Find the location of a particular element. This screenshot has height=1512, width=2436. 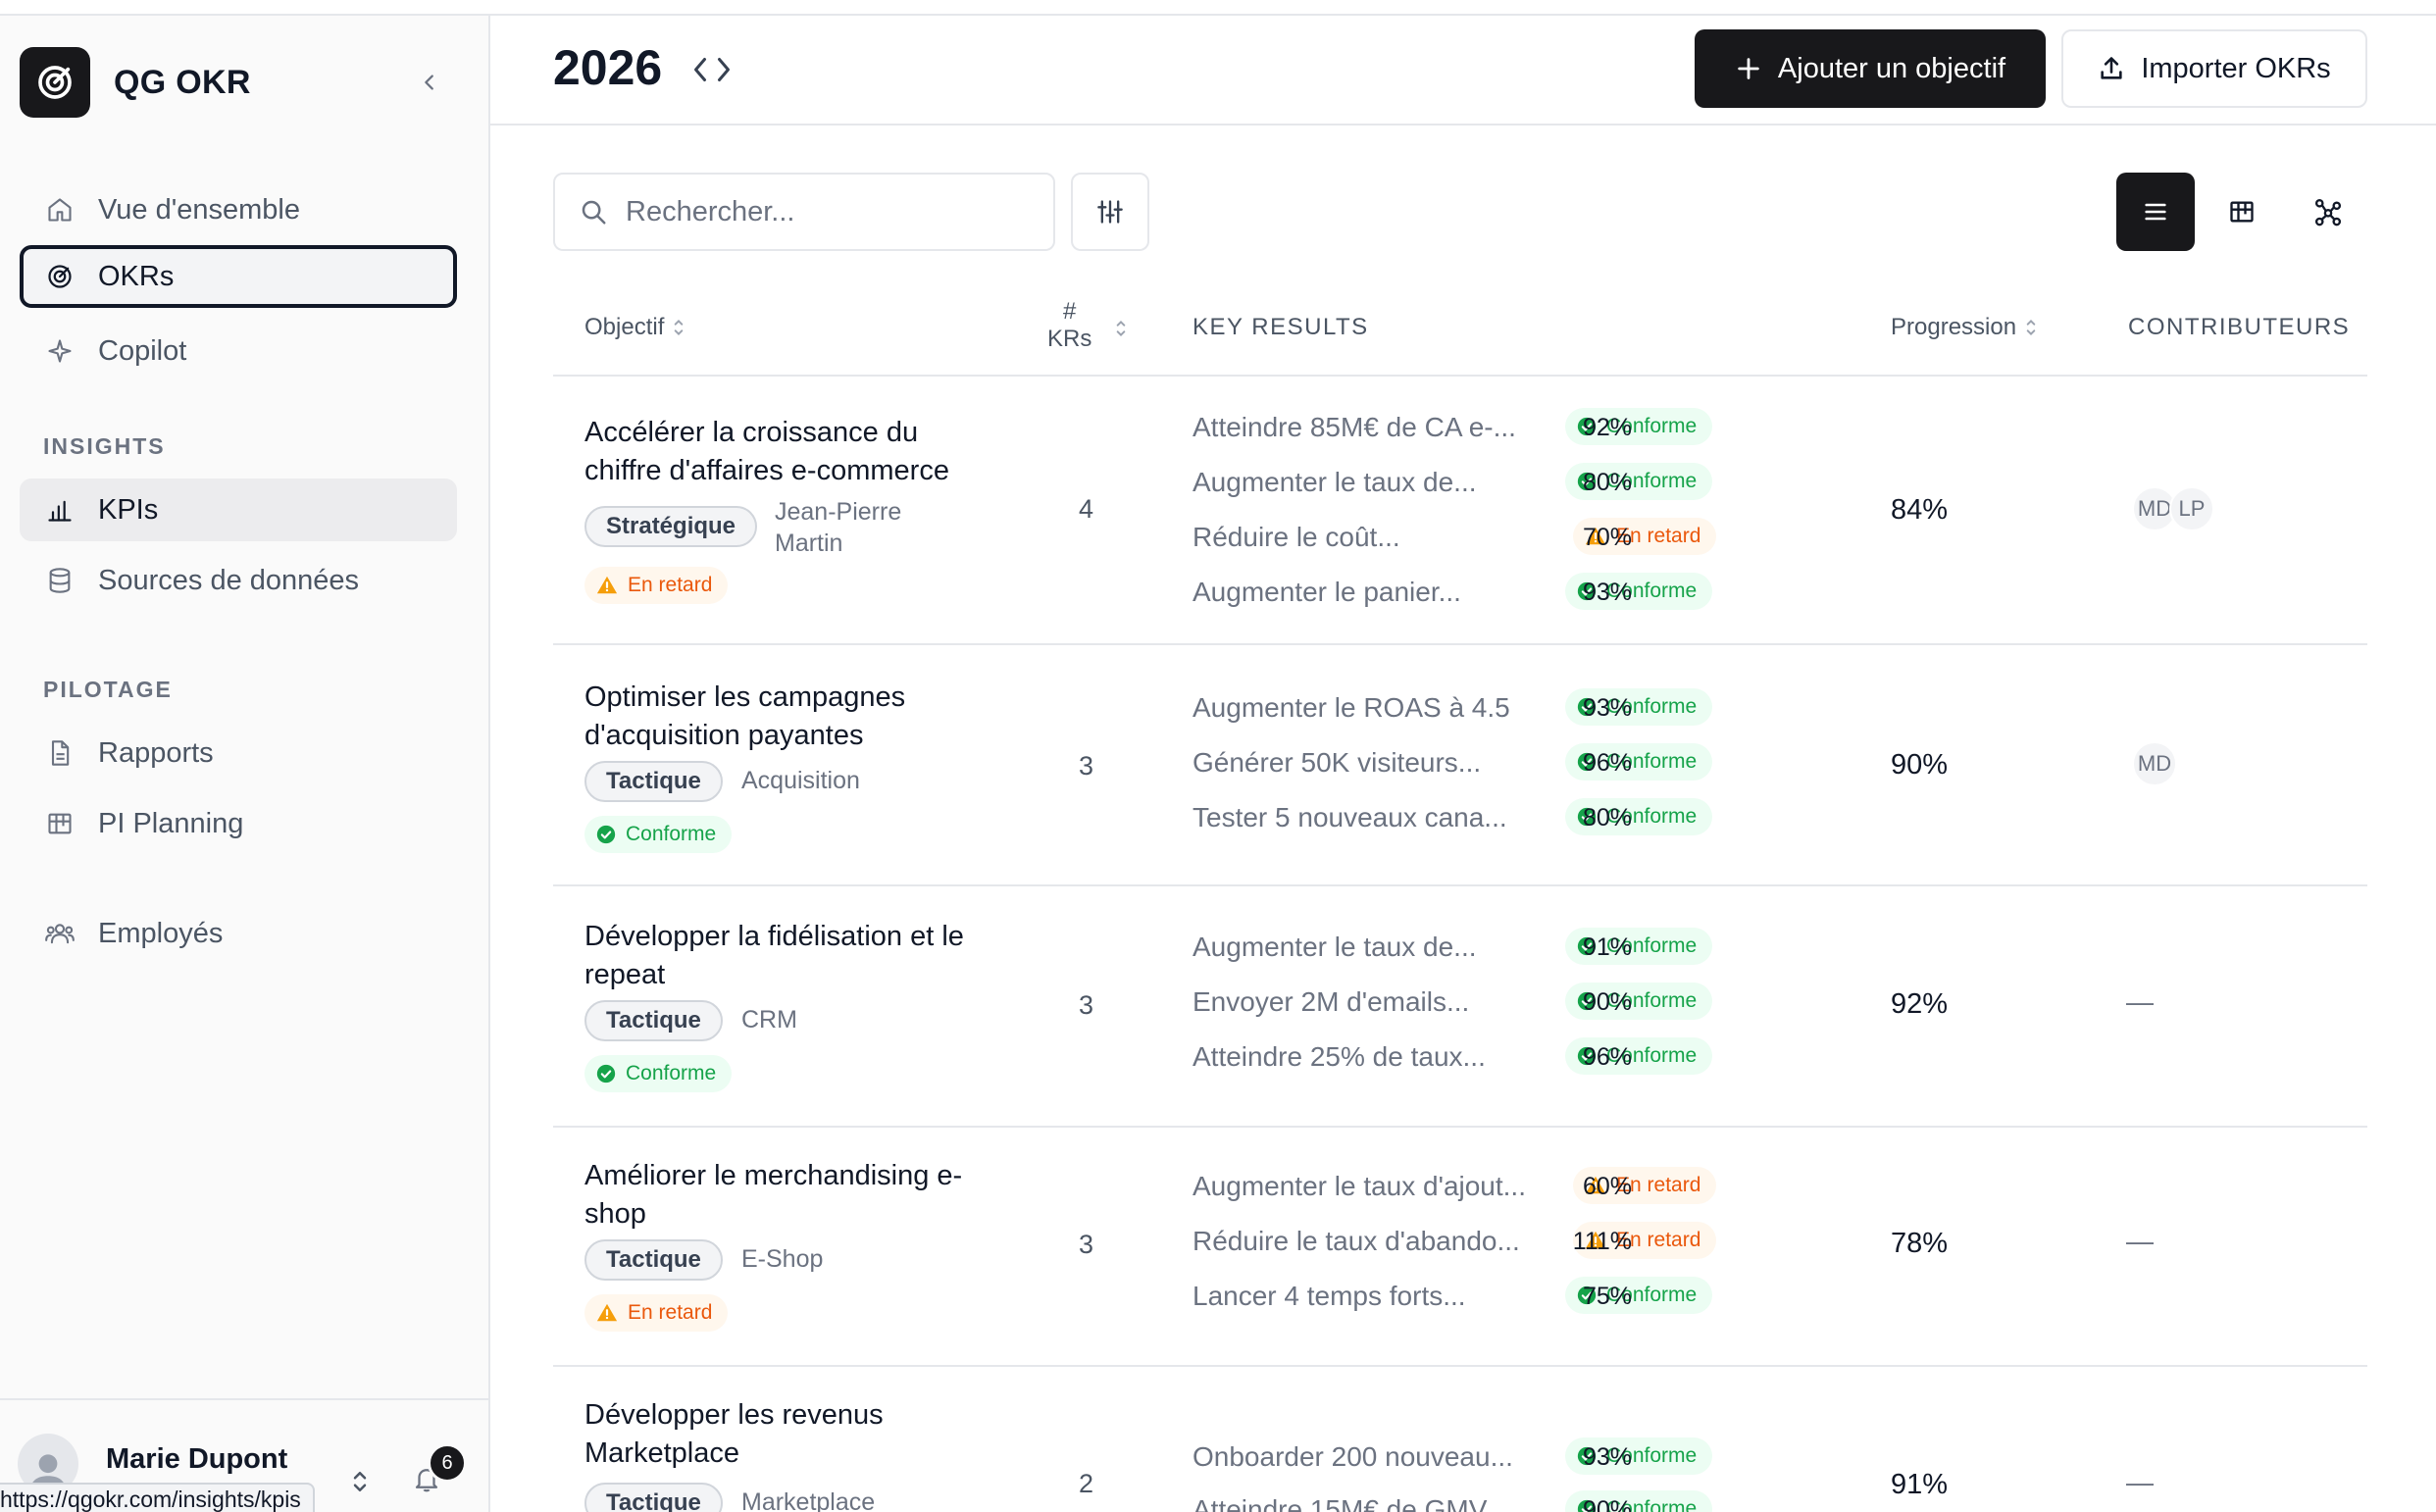

import-okrs-button: Importer OKRs is located at coordinates (2214, 68).